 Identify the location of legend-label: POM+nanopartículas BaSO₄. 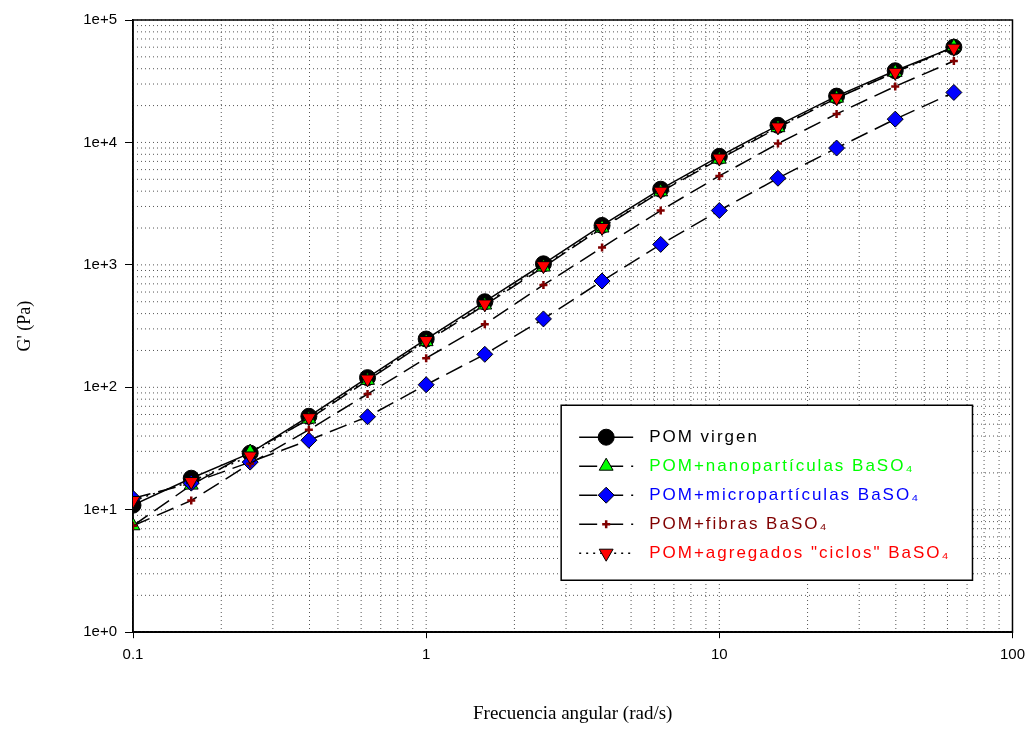
(782, 465).